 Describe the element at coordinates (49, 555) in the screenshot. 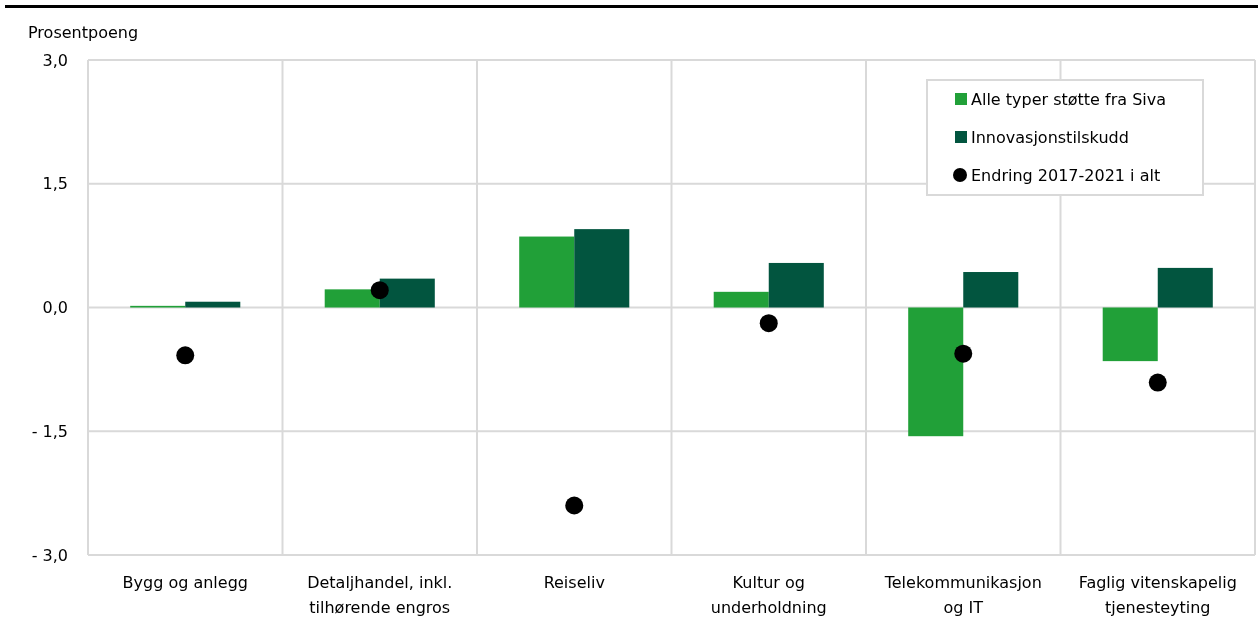

I see `y-tick-label: - 3,0` at that location.